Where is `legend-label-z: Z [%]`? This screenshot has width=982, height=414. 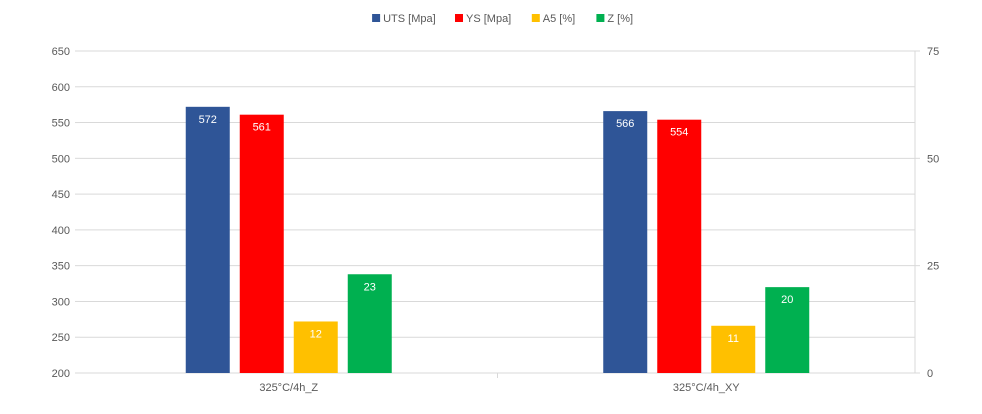
legend-label-z: Z [%] is located at coordinates (620, 19).